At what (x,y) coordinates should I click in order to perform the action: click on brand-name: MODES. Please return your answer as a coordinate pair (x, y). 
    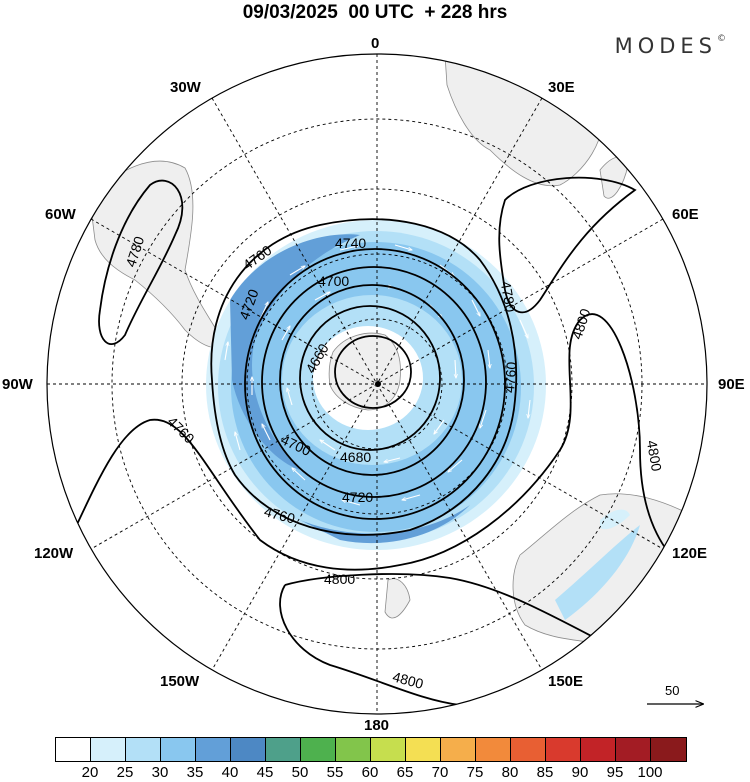
    Looking at the image, I should click on (665, 46).